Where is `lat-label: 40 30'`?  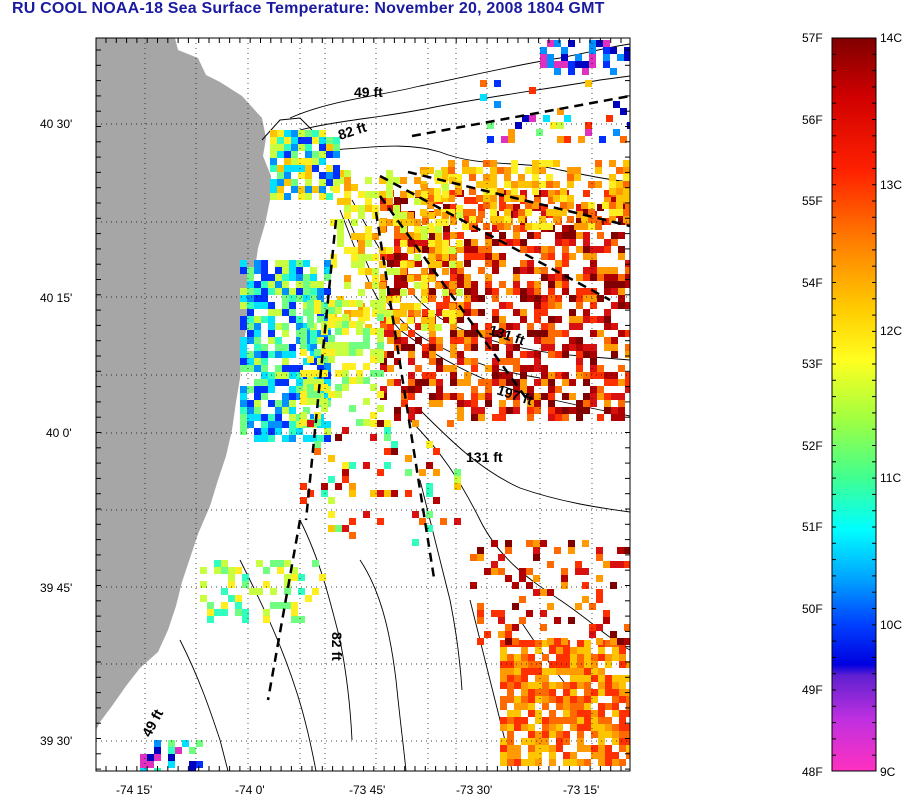 lat-label: 40 30' is located at coordinates (56, 124).